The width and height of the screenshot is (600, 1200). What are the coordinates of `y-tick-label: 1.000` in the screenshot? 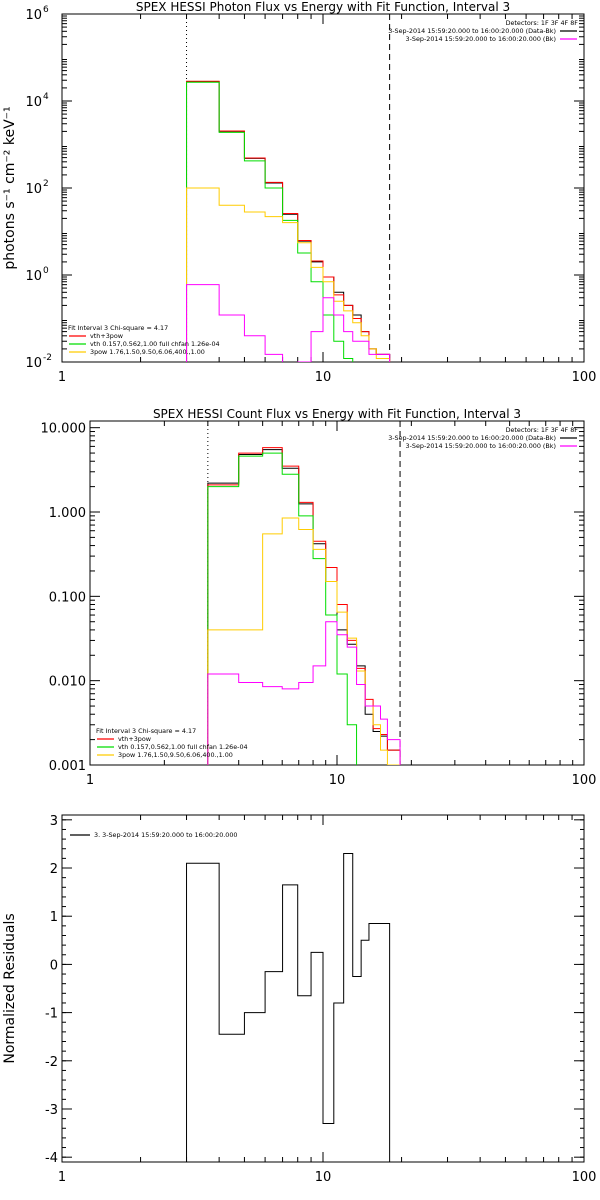 It's located at (67, 513).